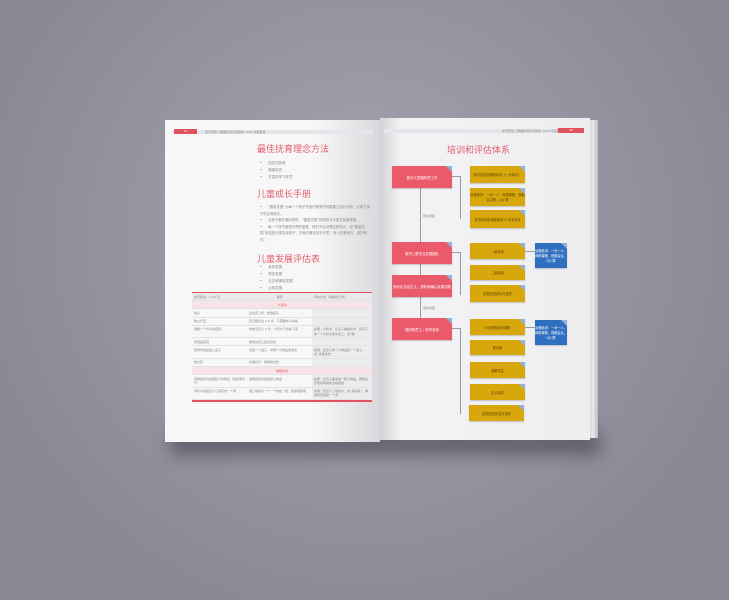 The width and height of the screenshot is (729, 600). What do you see at coordinates (593, 279) in the screenshot?
I see `page-edges` at bounding box center [593, 279].